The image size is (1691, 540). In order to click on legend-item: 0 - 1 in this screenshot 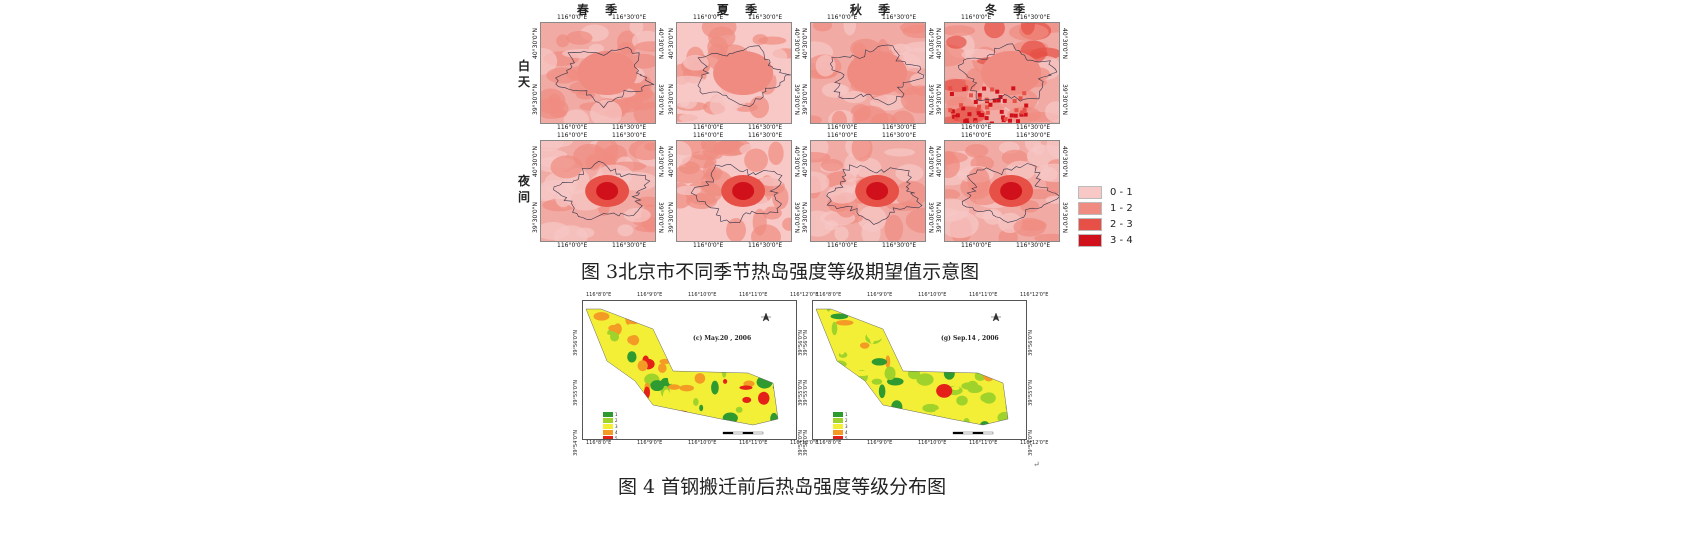, I will do `click(1105, 192)`.